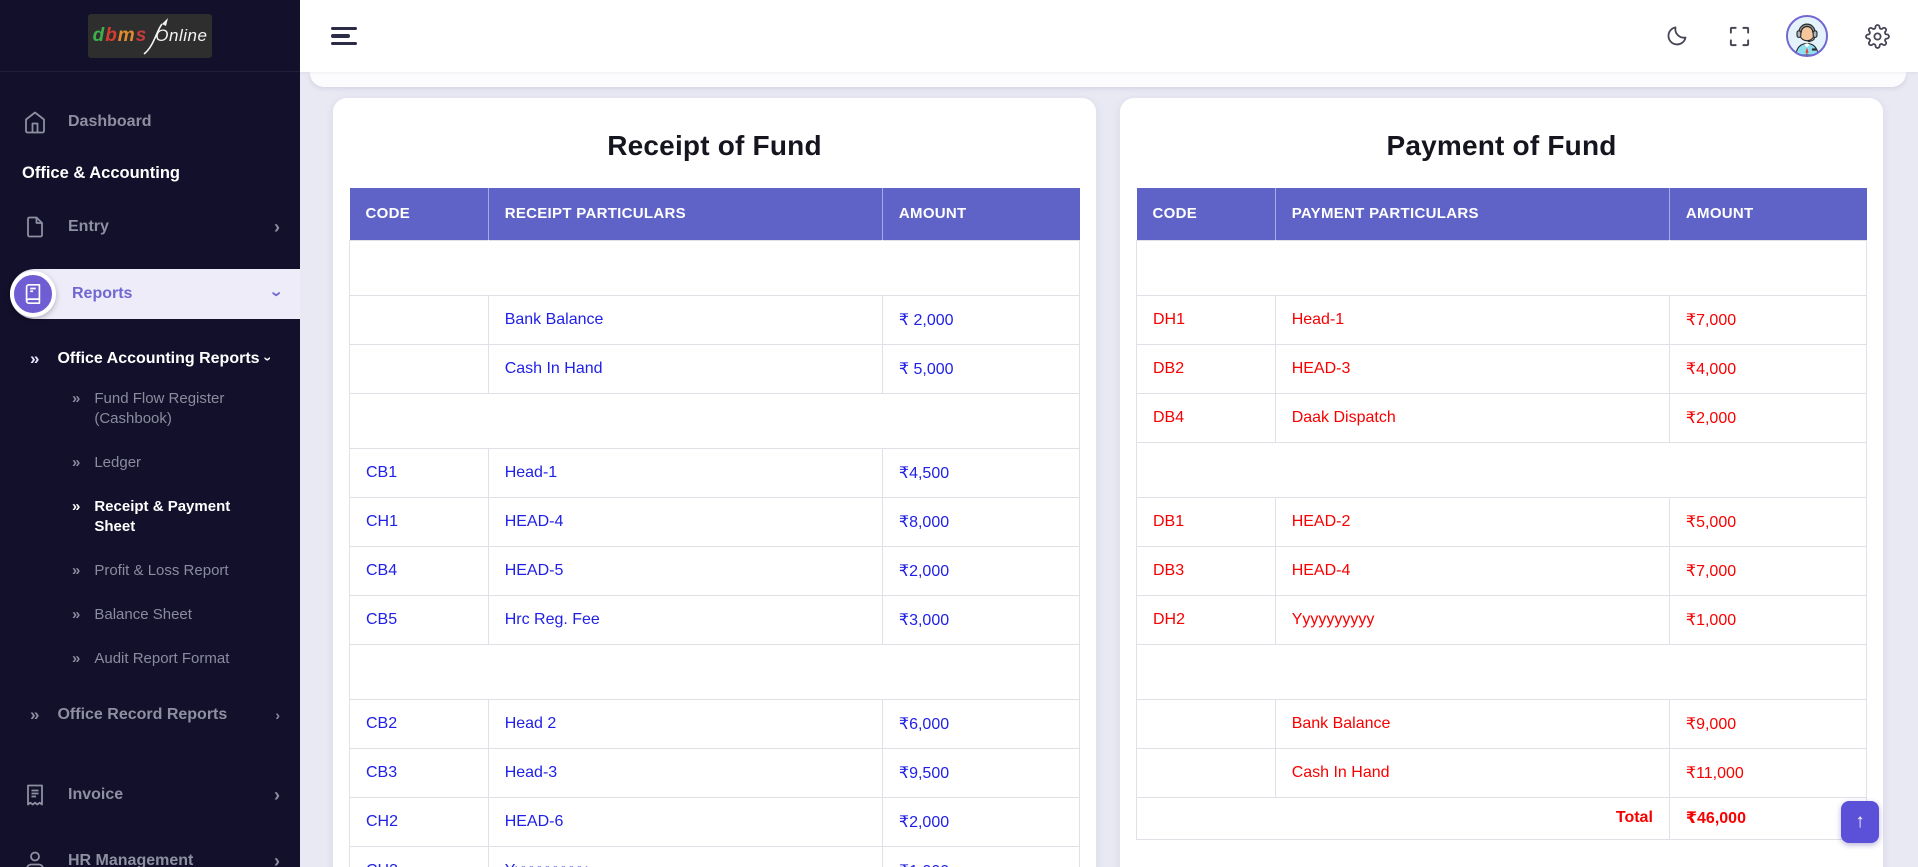 This screenshot has width=1918, height=867. Describe the element at coordinates (35, 857) in the screenshot. I see `person-icon` at that location.